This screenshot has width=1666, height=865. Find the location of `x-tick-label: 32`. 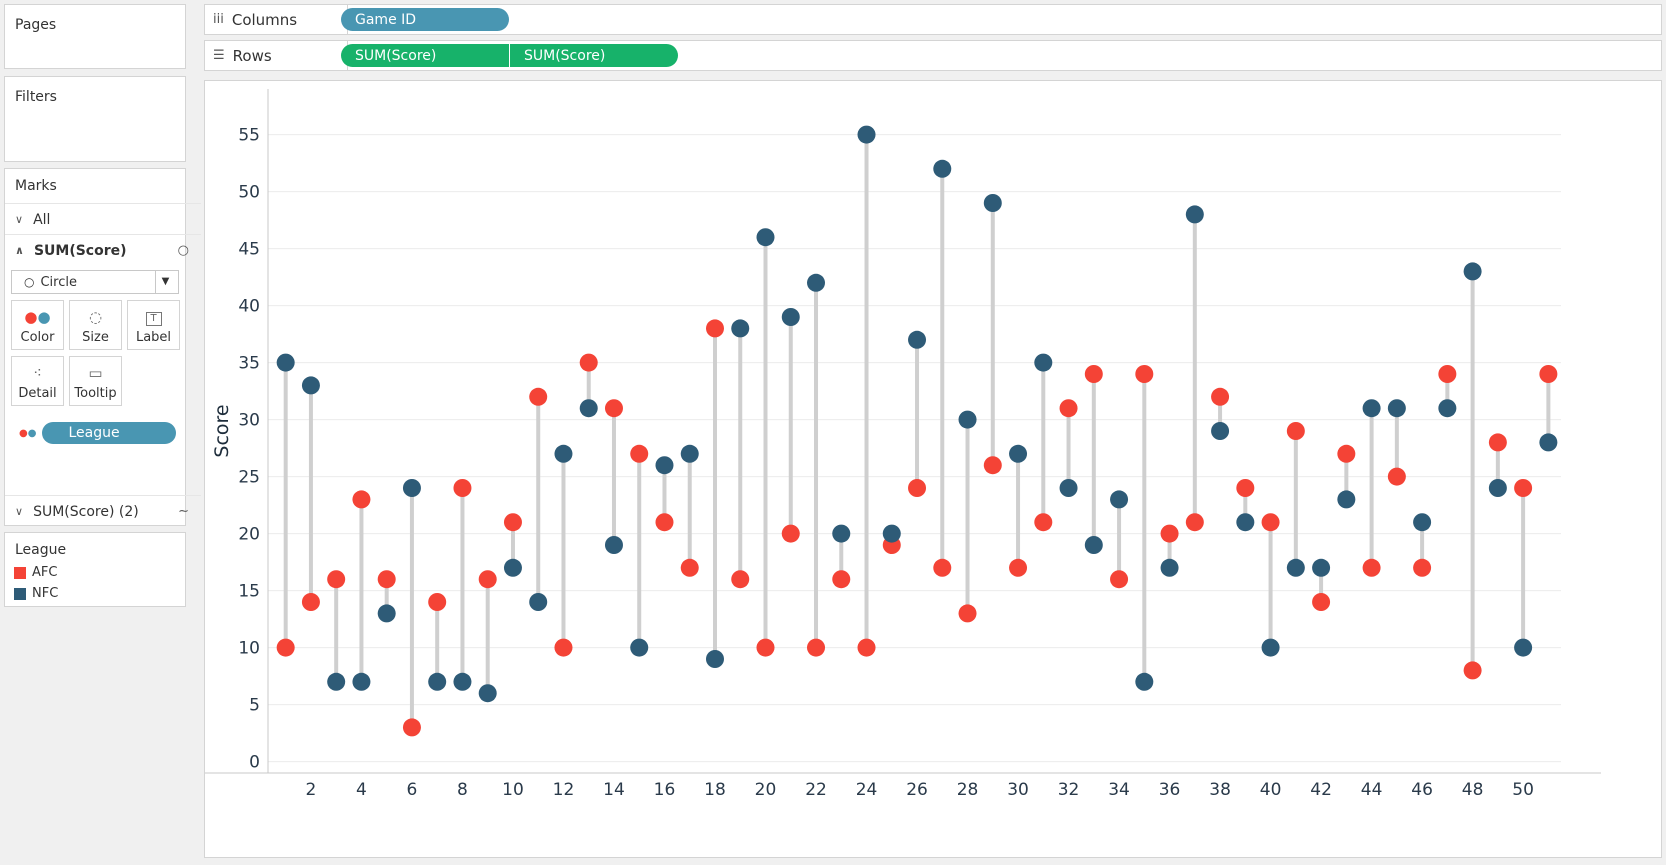

x-tick-label: 32 is located at coordinates (1069, 790).